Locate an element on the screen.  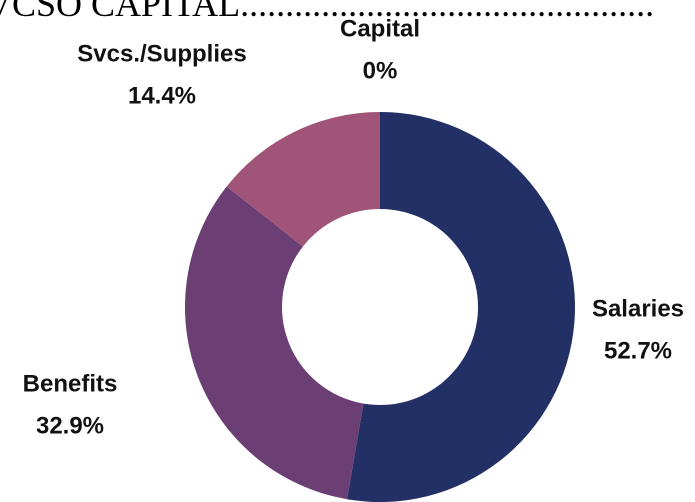
slice-name: Capital is located at coordinates (380, 28).